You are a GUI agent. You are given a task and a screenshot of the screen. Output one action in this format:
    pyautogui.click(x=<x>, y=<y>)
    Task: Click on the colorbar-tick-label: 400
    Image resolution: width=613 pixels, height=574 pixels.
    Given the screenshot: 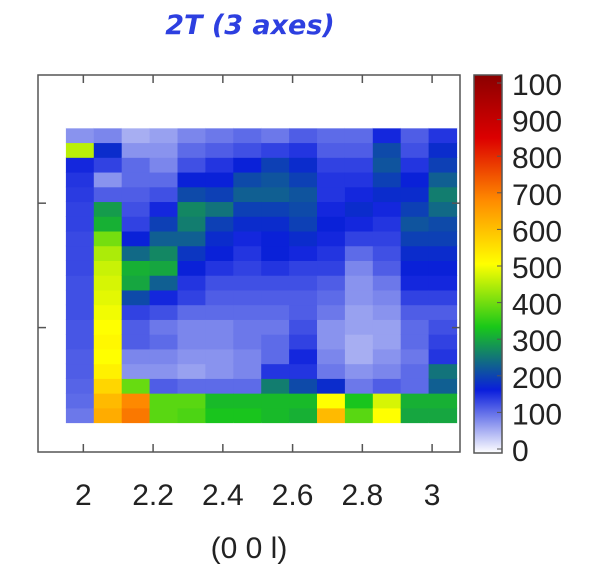 What is the action you would take?
    pyautogui.click(x=537, y=305)
    